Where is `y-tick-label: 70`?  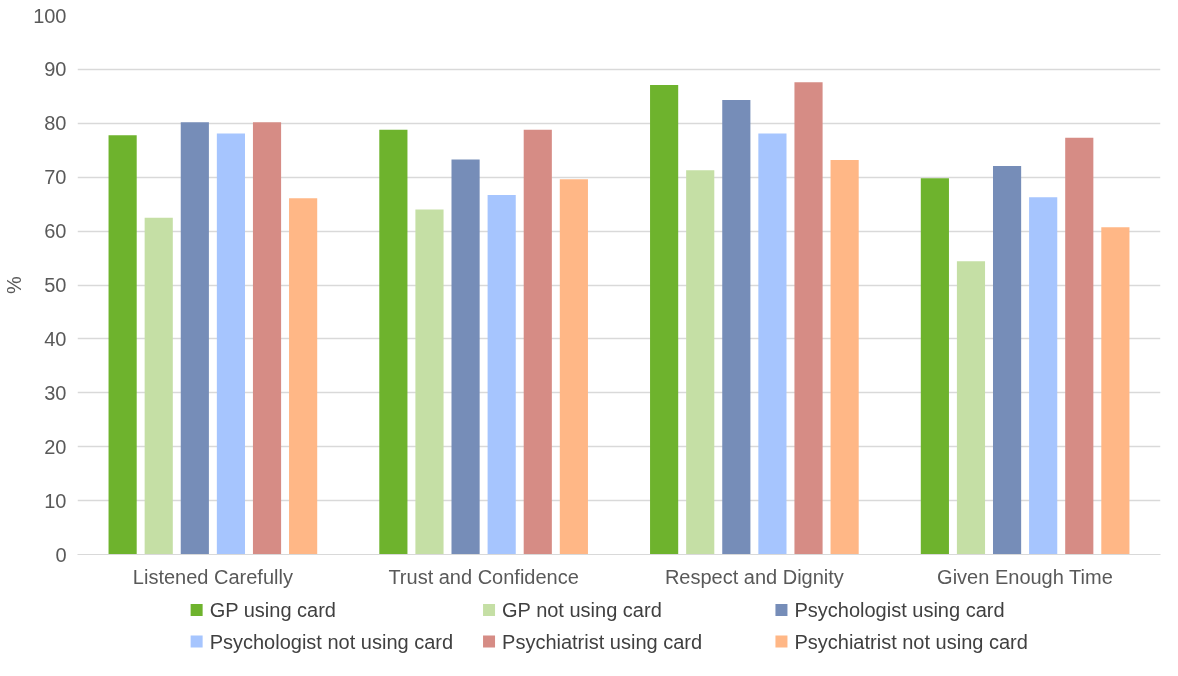 y-tick-label: 70 is located at coordinates (55, 177).